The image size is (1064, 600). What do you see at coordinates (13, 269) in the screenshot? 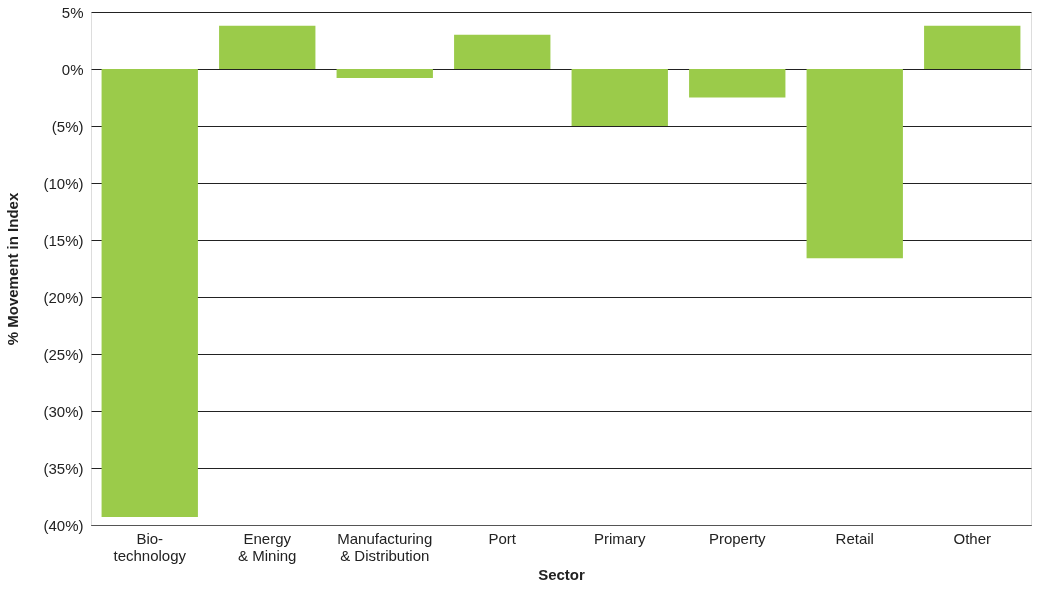
I see `y-axis-title: % Movement in Index` at bounding box center [13, 269].